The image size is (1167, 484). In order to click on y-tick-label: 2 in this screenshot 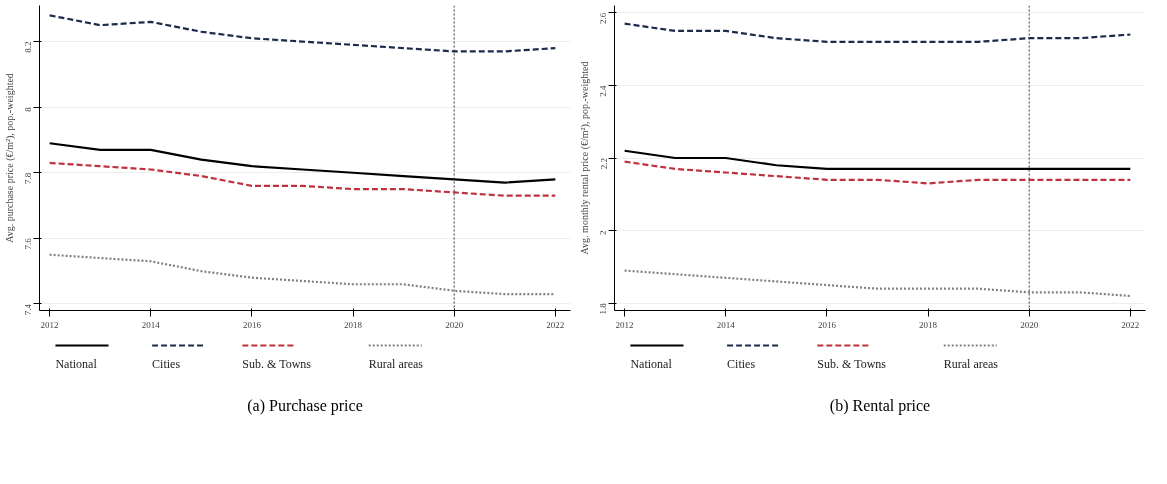, I will do `click(603, 233)`.